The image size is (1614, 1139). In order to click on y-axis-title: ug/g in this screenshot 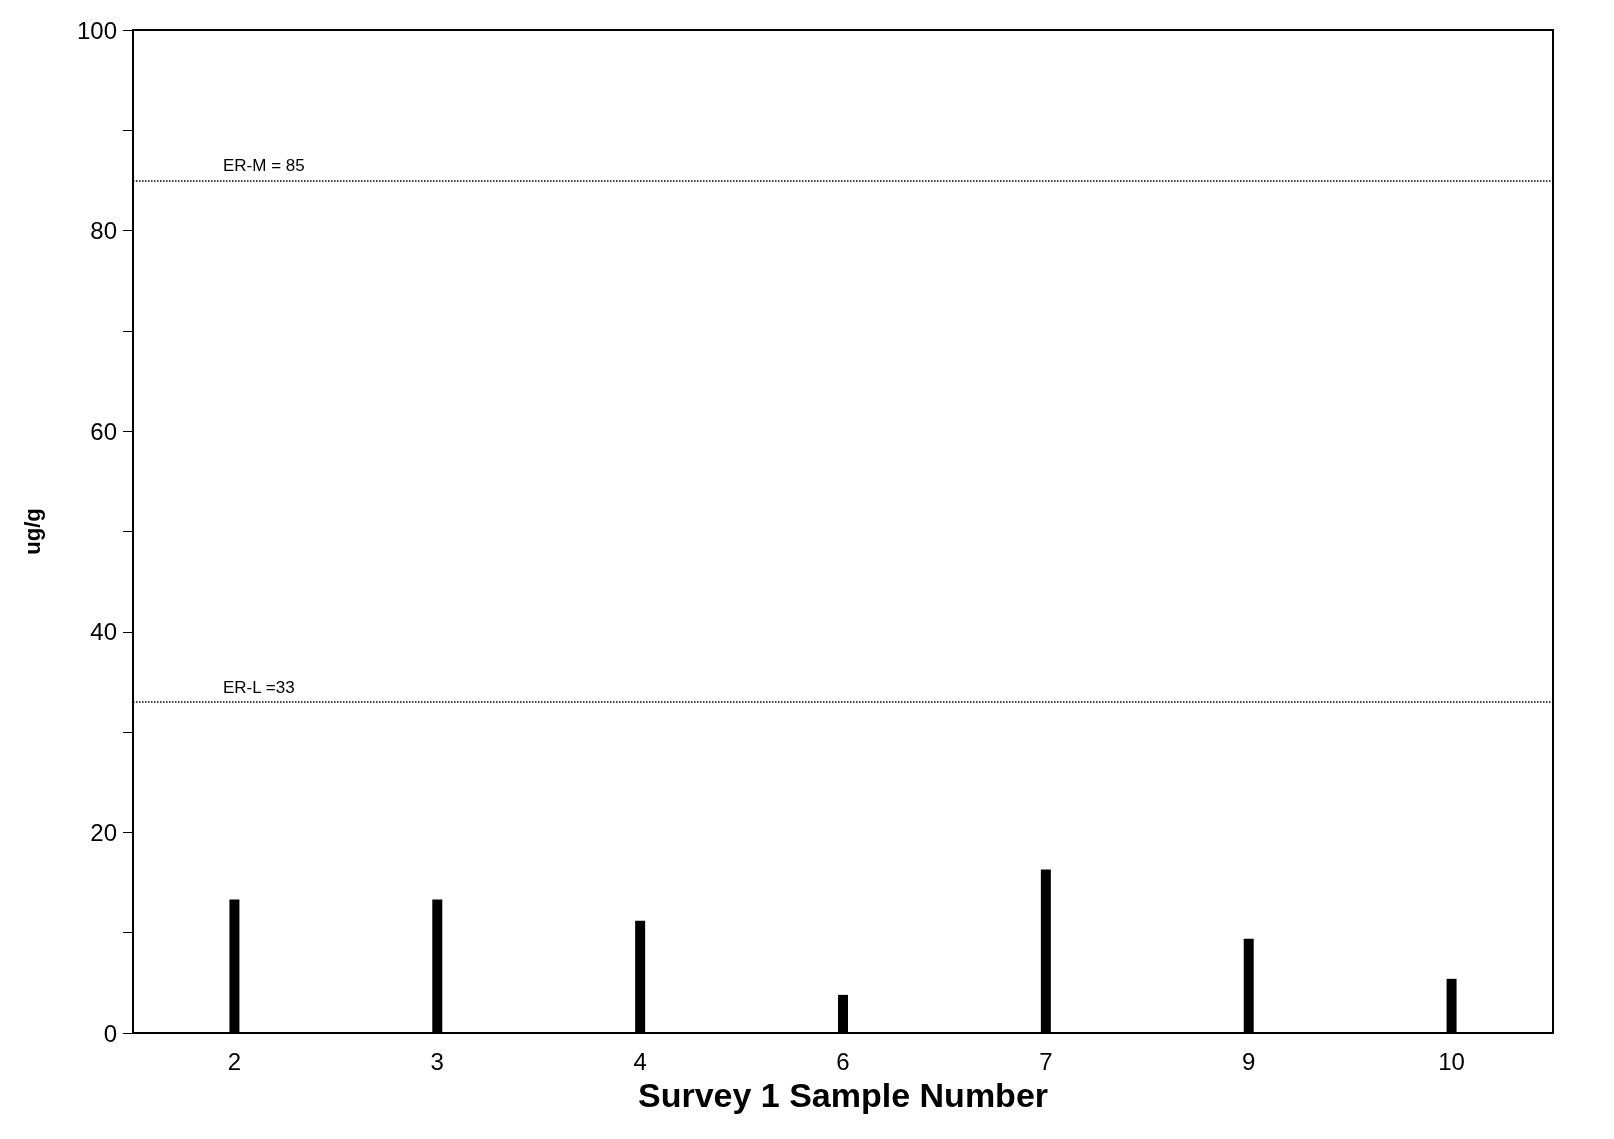, I will do `click(32, 531)`.